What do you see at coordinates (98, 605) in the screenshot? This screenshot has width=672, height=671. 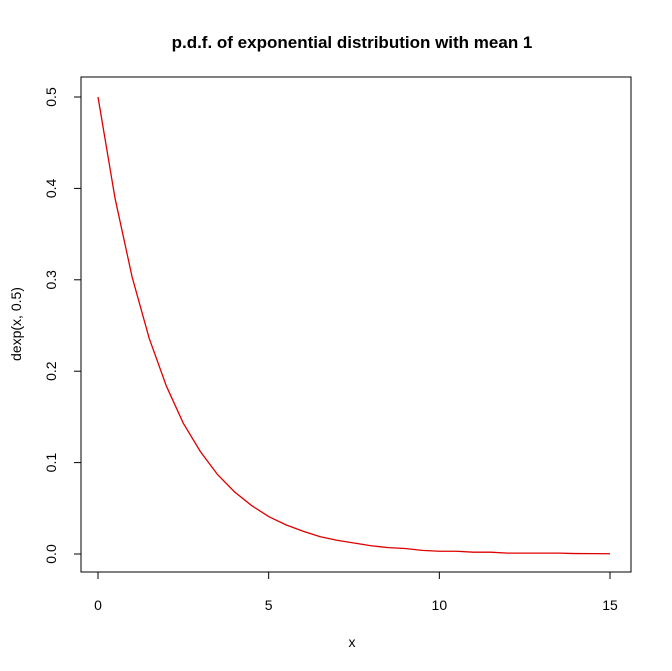 I see `x-tick-label: 0` at bounding box center [98, 605].